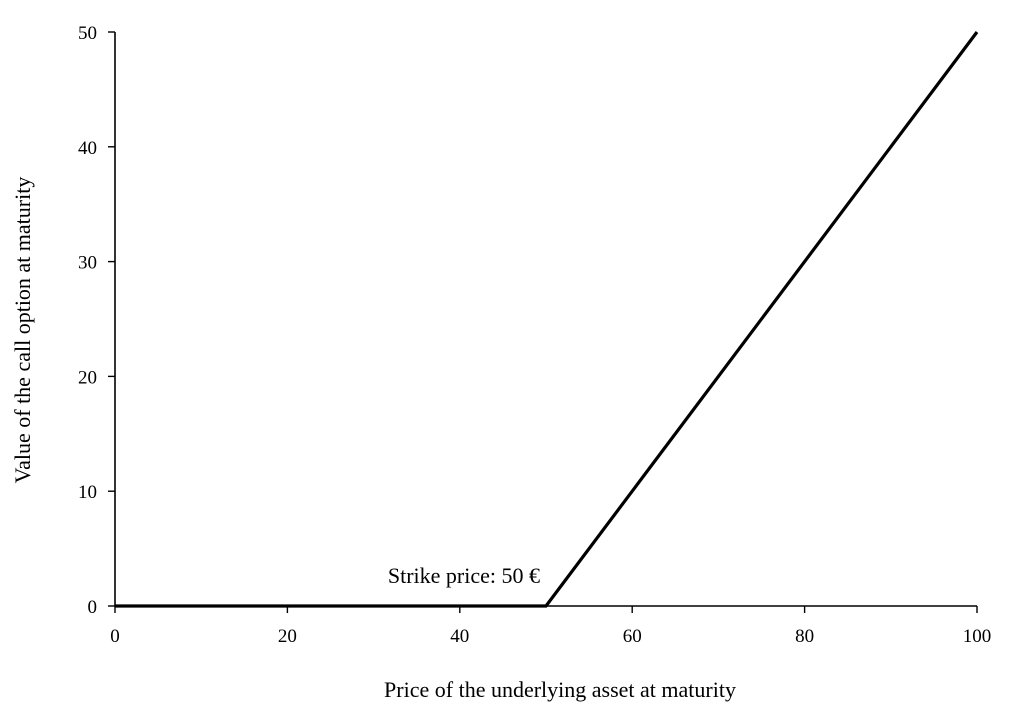 Image resolution: width=1031 pixels, height=720 pixels. Describe the element at coordinates (97, 320) in the screenshot. I see `y-axis: 0 10 20 30 40 50` at that location.